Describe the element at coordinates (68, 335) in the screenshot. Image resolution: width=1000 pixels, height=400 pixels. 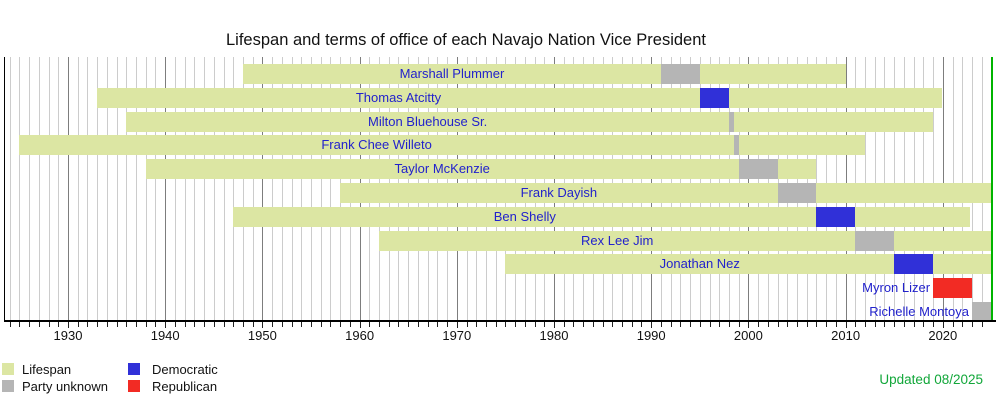
I see `axis-tick-label: 1930` at that location.